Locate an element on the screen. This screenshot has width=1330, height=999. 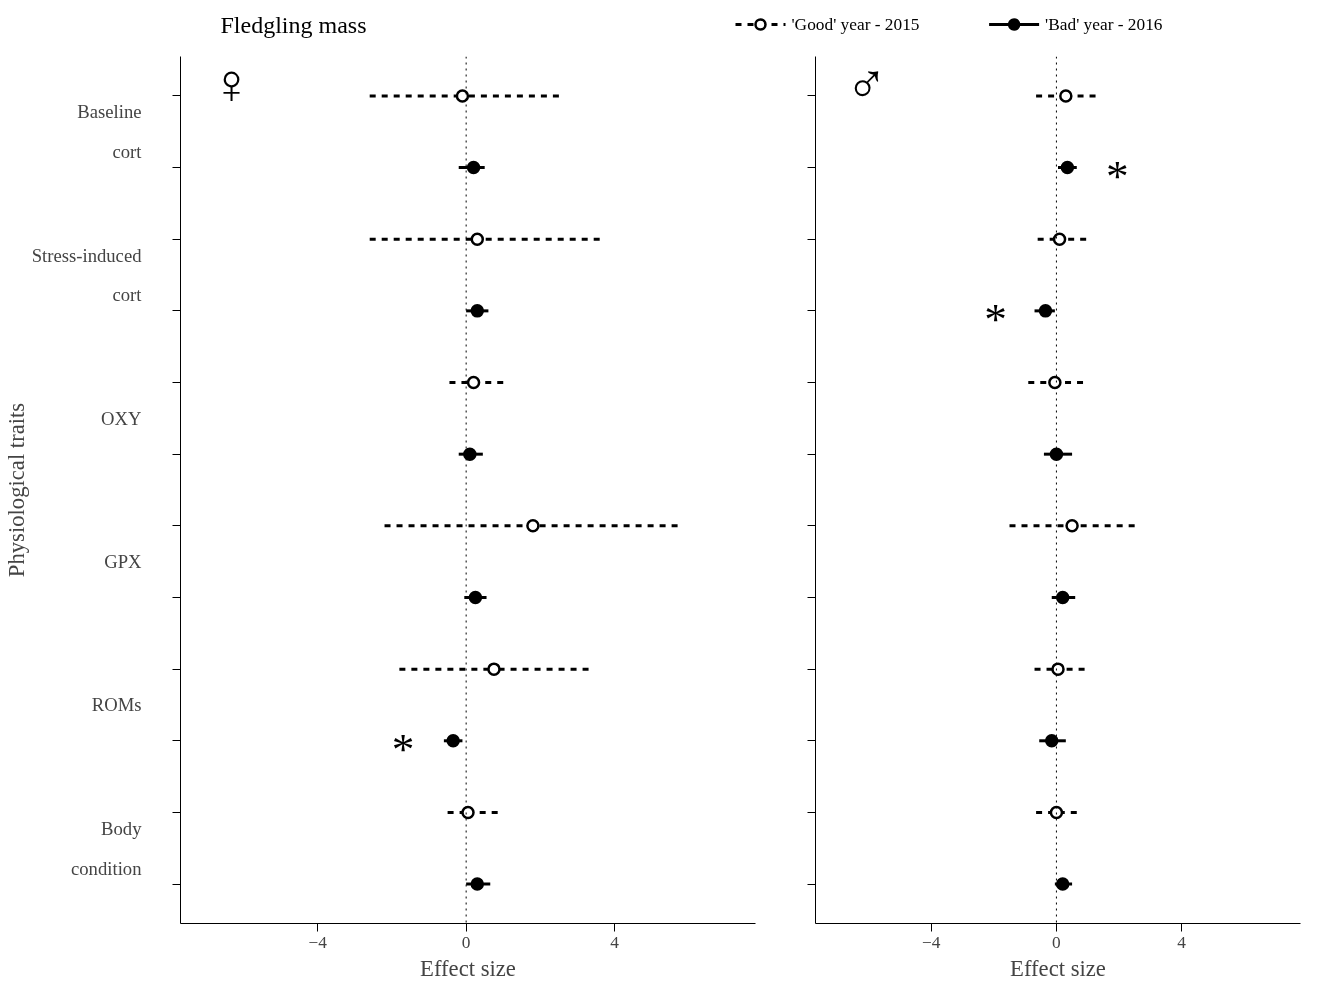
legend-label: 'Bad' year - 2016 is located at coordinates (1104, 24).